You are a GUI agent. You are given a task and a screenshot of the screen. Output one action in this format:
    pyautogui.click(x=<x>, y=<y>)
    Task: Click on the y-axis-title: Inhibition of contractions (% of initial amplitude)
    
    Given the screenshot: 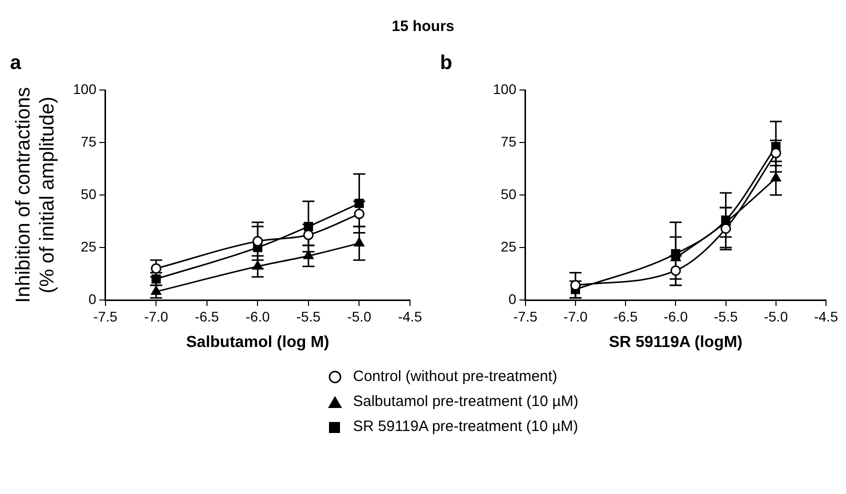 What is the action you would take?
    pyautogui.click(x=35, y=195)
    